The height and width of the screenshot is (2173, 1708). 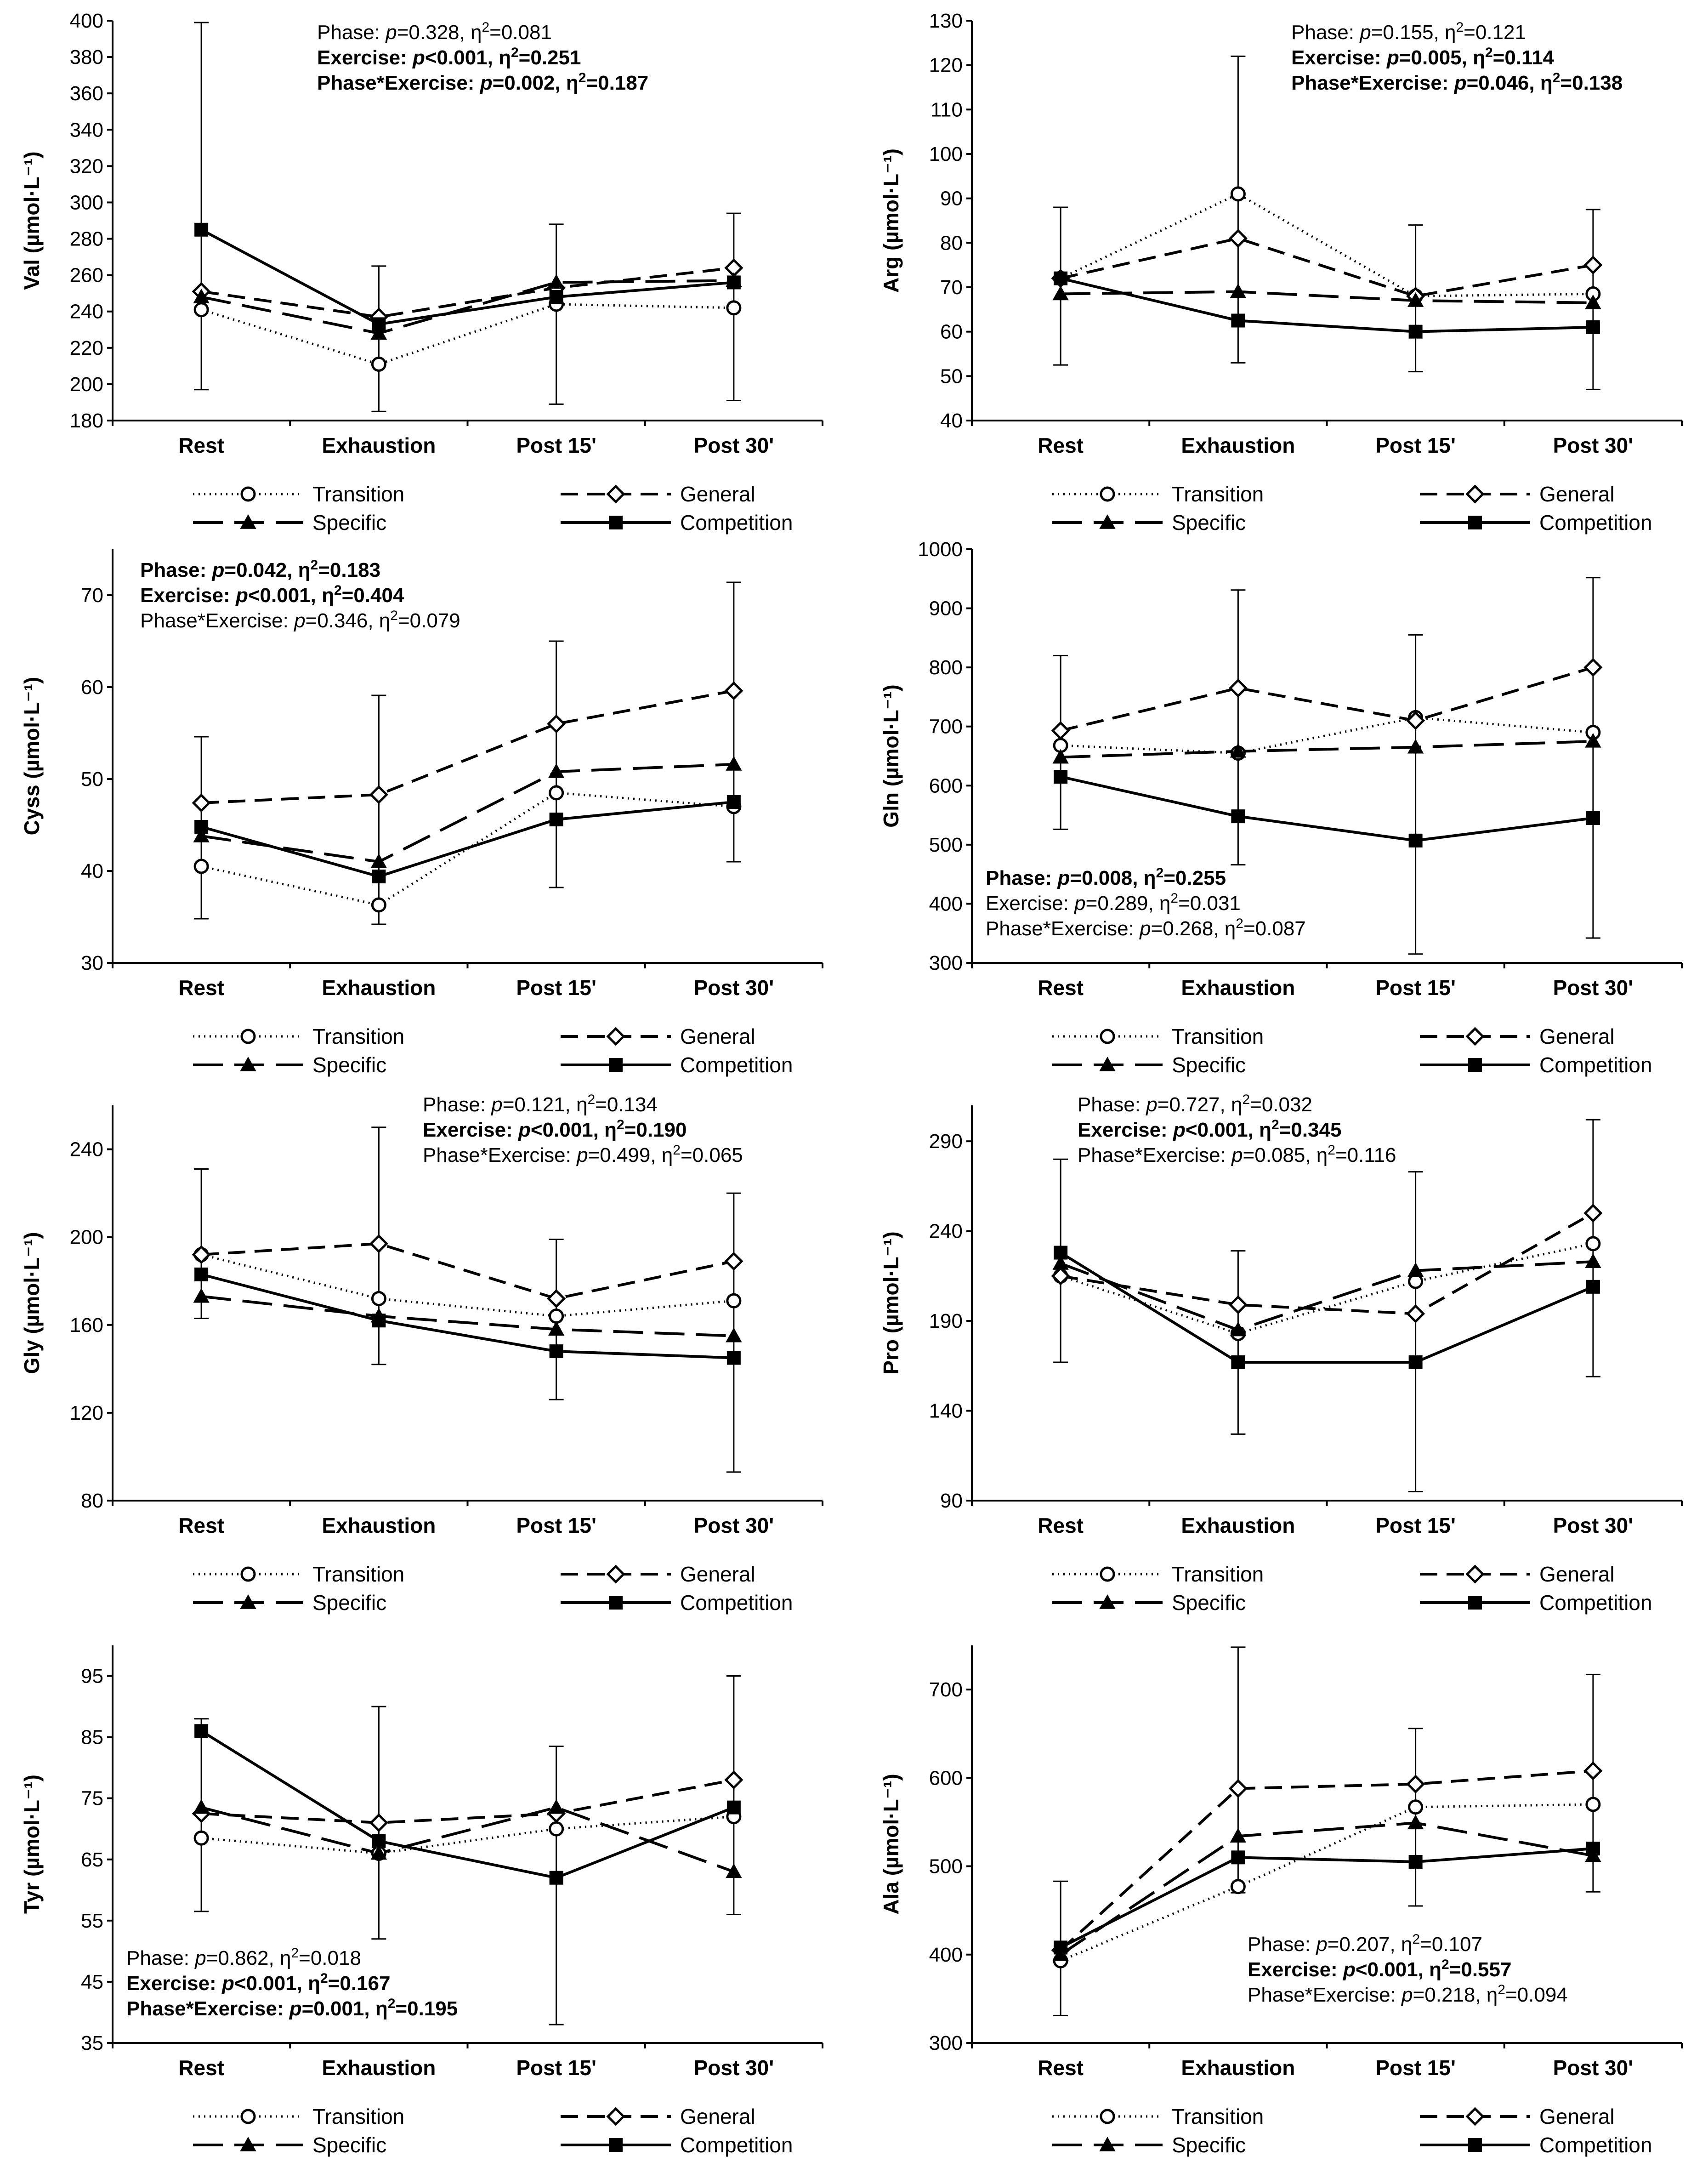 What do you see at coordinates (467, 1804) in the screenshot?
I see `panel-7-series-competition` at bounding box center [467, 1804].